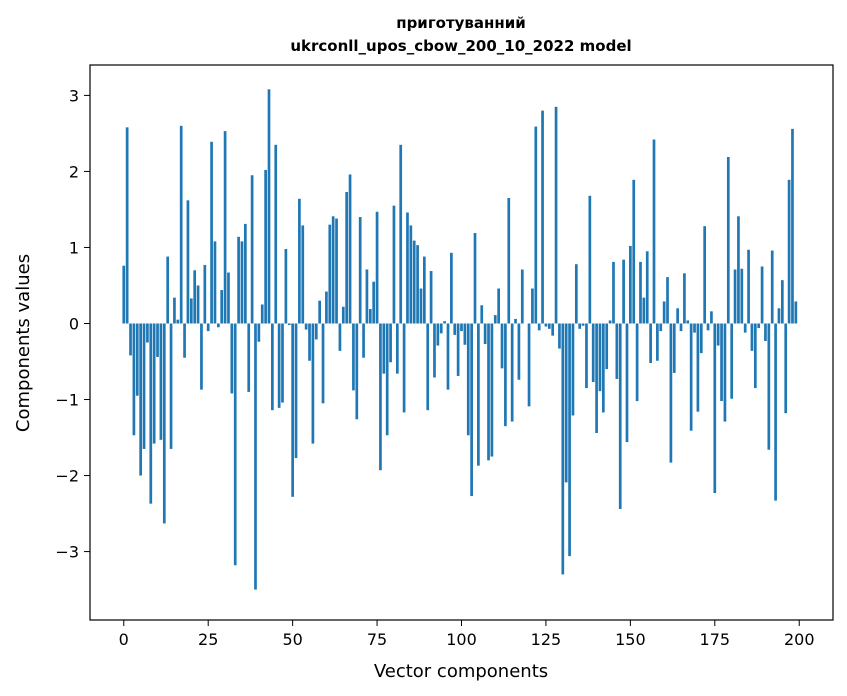 The image size is (847, 696). What do you see at coordinates (461, 671) in the screenshot?
I see `x-axis-label: Vector components` at bounding box center [461, 671].